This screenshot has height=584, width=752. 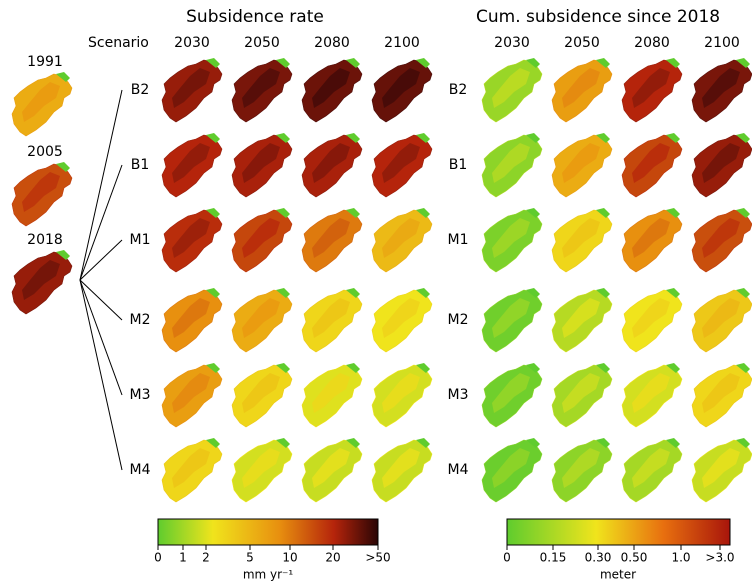 I want to click on colorbar-unit: meter, so click(x=618, y=575).